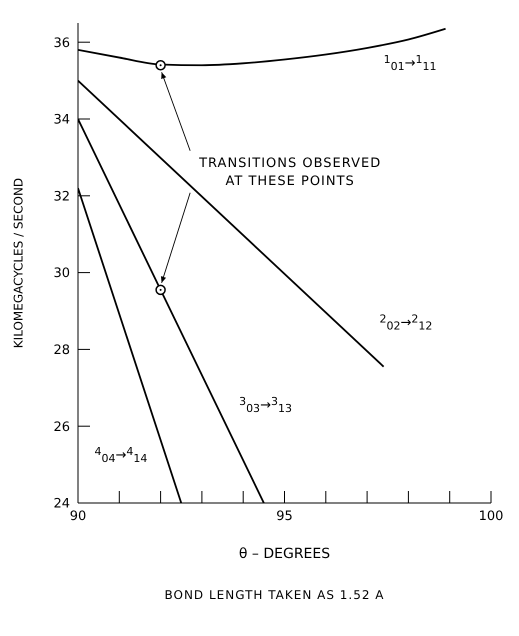 The height and width of the screenshot is (636, 519). I want to click on y-tick-label: 28, so click(61, 350).